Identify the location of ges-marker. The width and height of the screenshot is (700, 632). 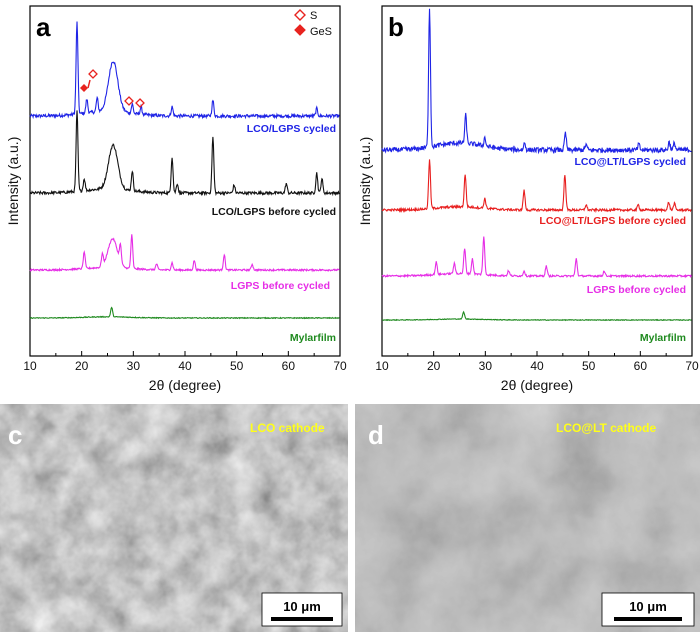
(84, 88).